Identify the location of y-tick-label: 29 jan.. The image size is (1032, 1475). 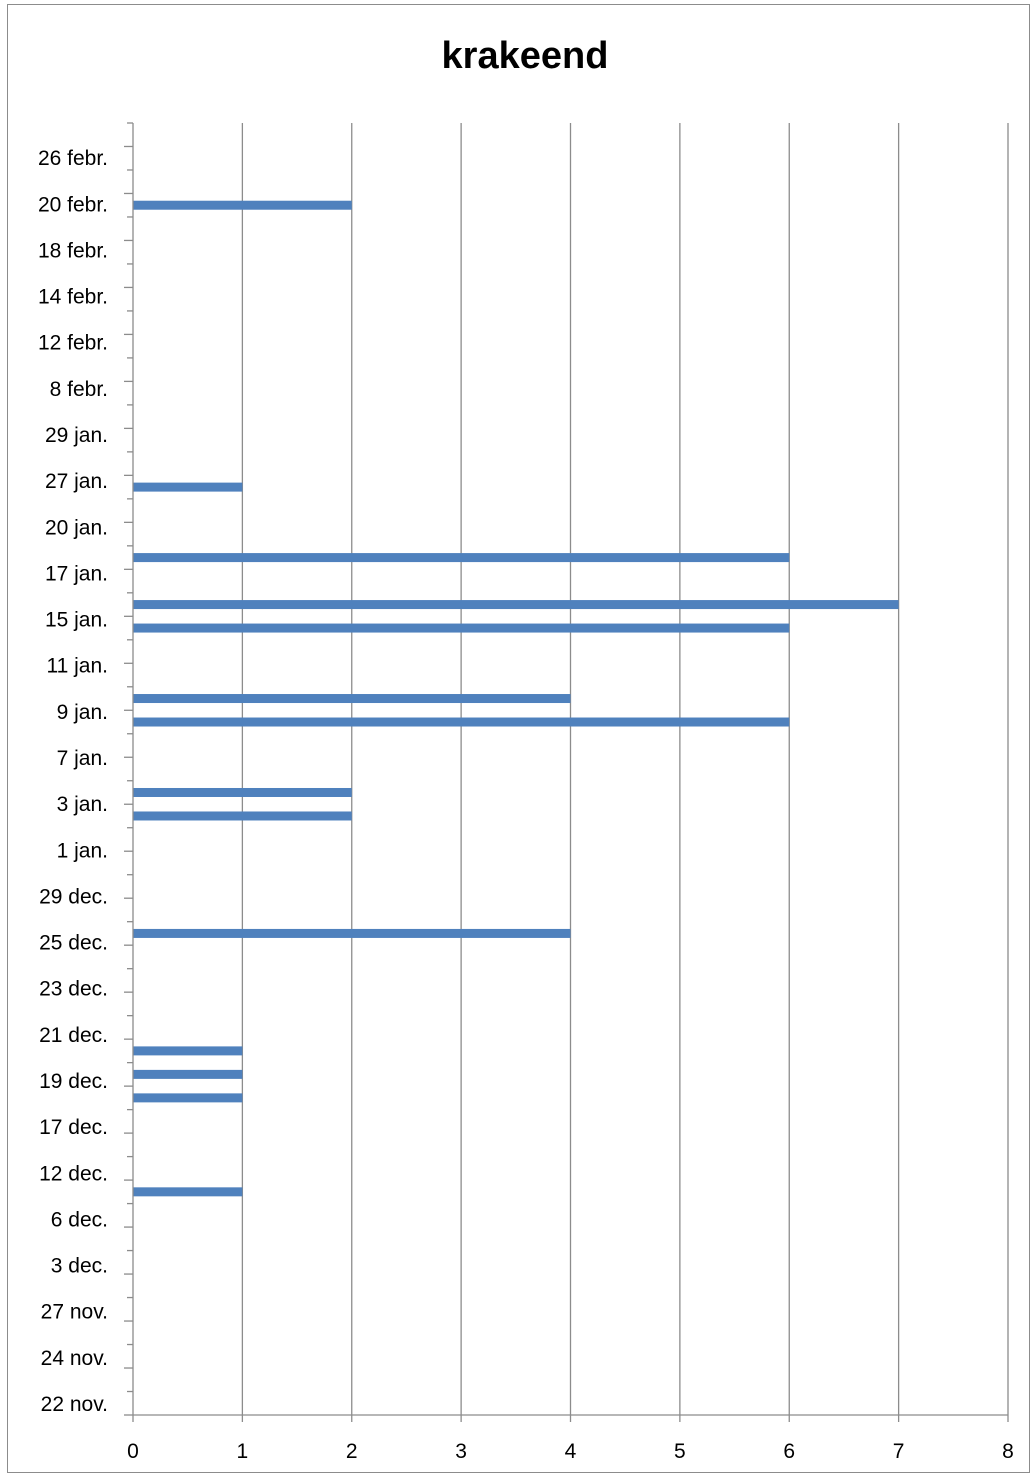
(76, 435).